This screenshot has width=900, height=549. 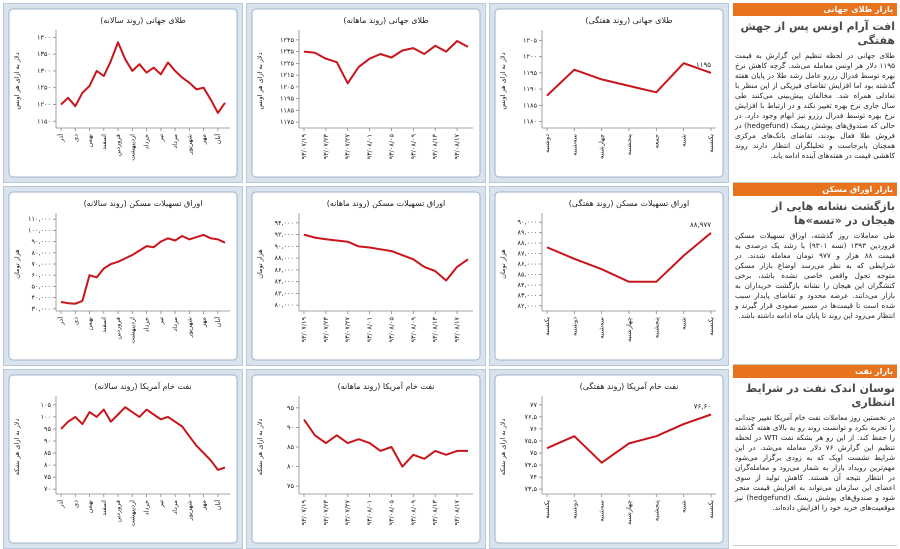 What do you see at coordinates (817, 33) in the screenshot?
I see `headline: افت آرام اونس پس از جهش هفتگی` at bounding box center [817, 33].